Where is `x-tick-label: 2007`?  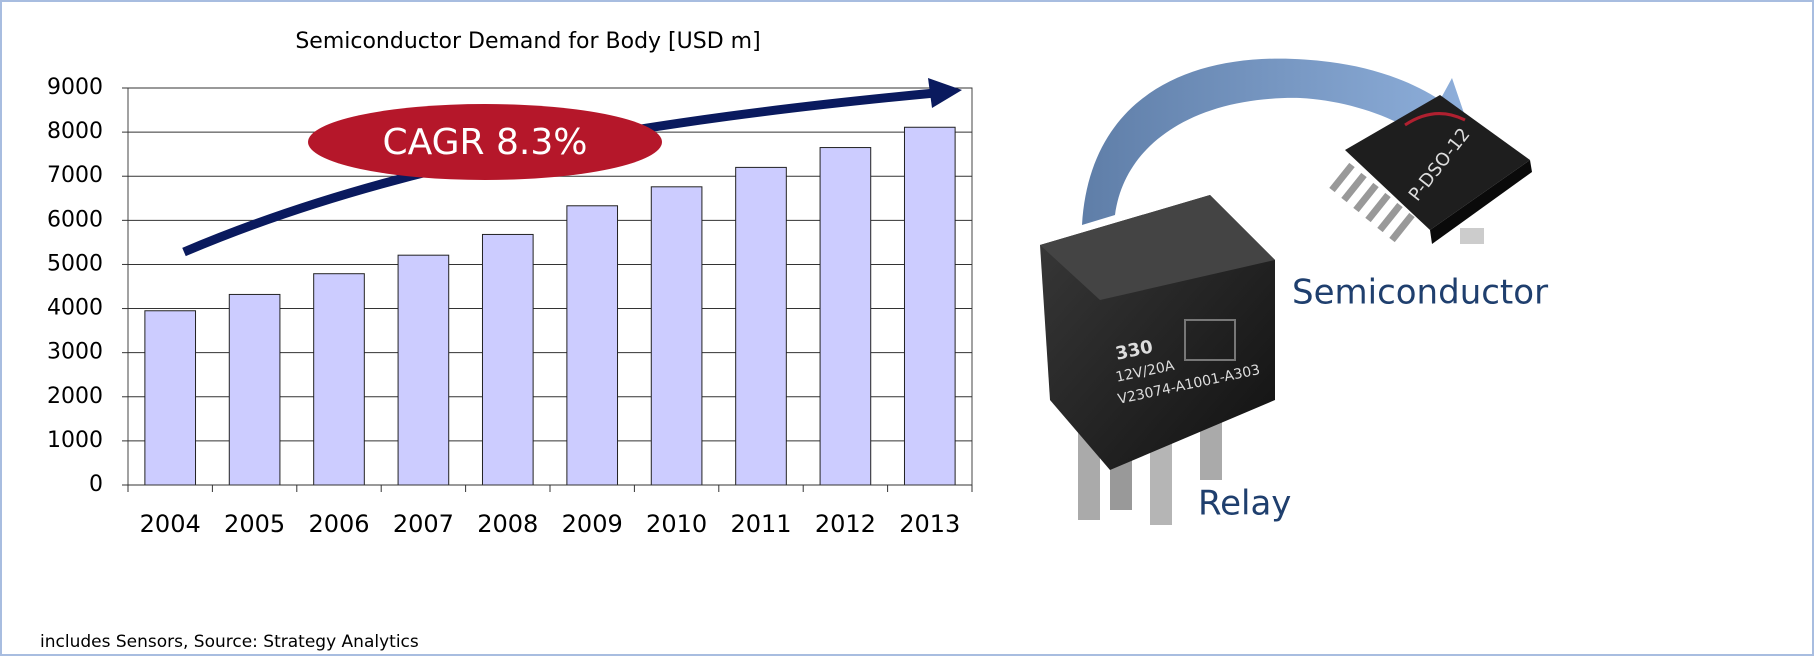 x-tick-label: 2007 is located at coordinates (423, 524).